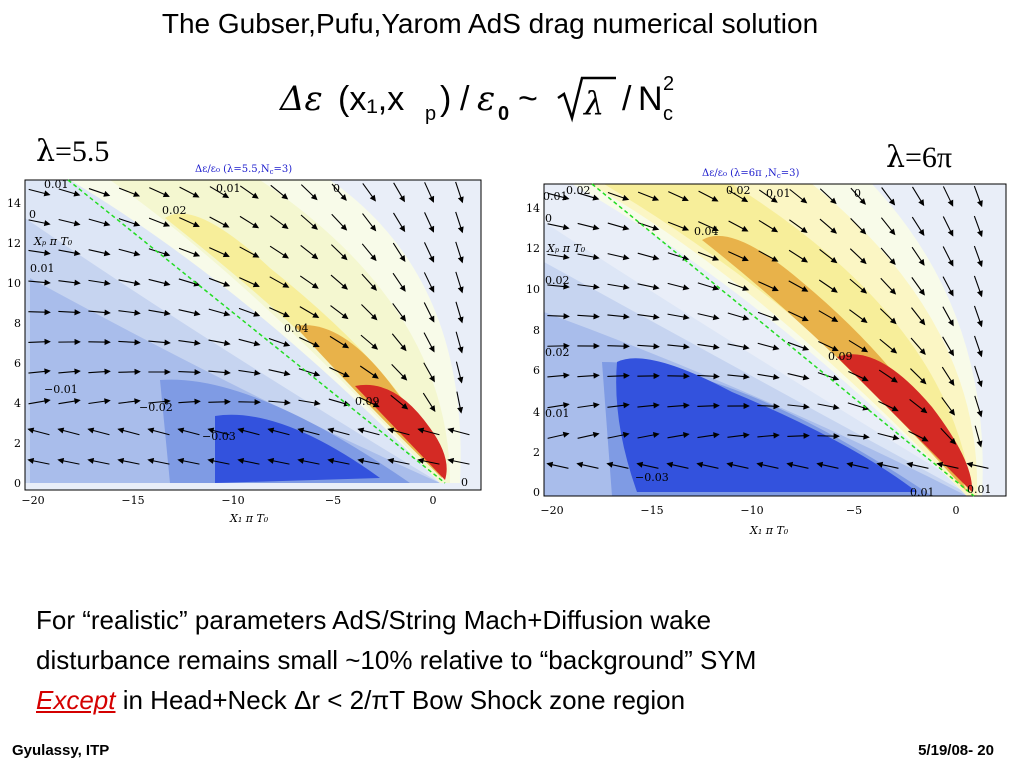  What do you see at coordinates (73, 151) in the screenshot?
I see `lambda-left-label: λ=5.5` at bounding box center [73, 151].